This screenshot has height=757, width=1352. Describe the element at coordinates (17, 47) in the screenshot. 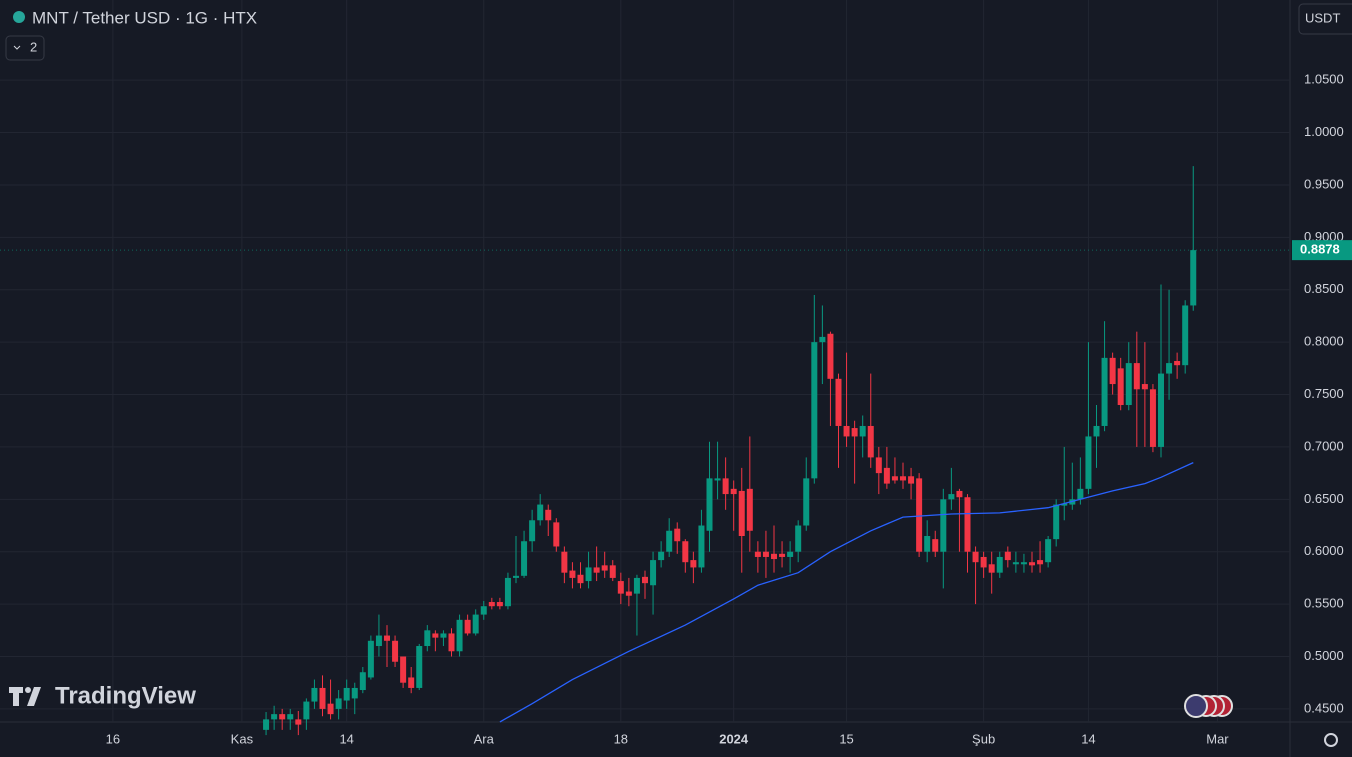

I see `chevron-icon` at that location.